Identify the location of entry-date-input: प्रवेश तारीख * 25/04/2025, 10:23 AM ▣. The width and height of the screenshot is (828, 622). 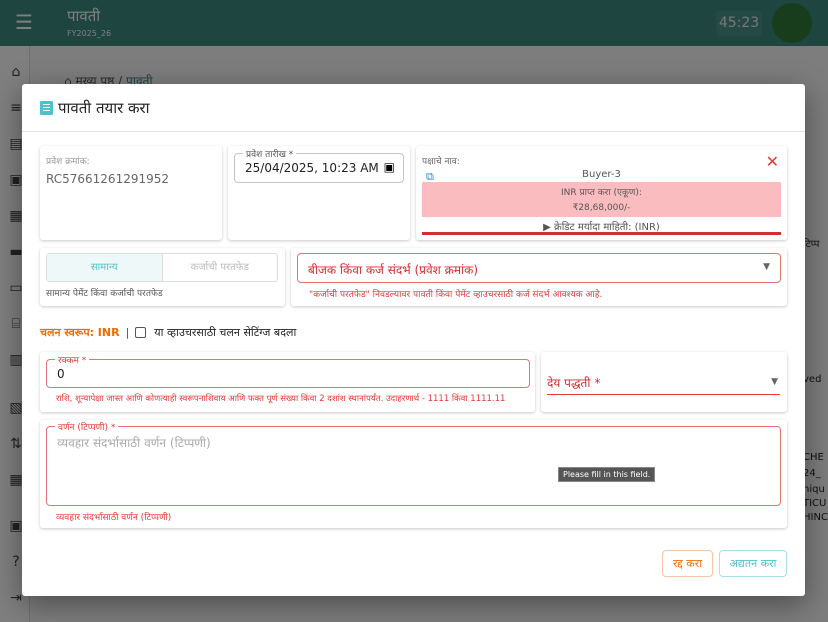
(319, 165).